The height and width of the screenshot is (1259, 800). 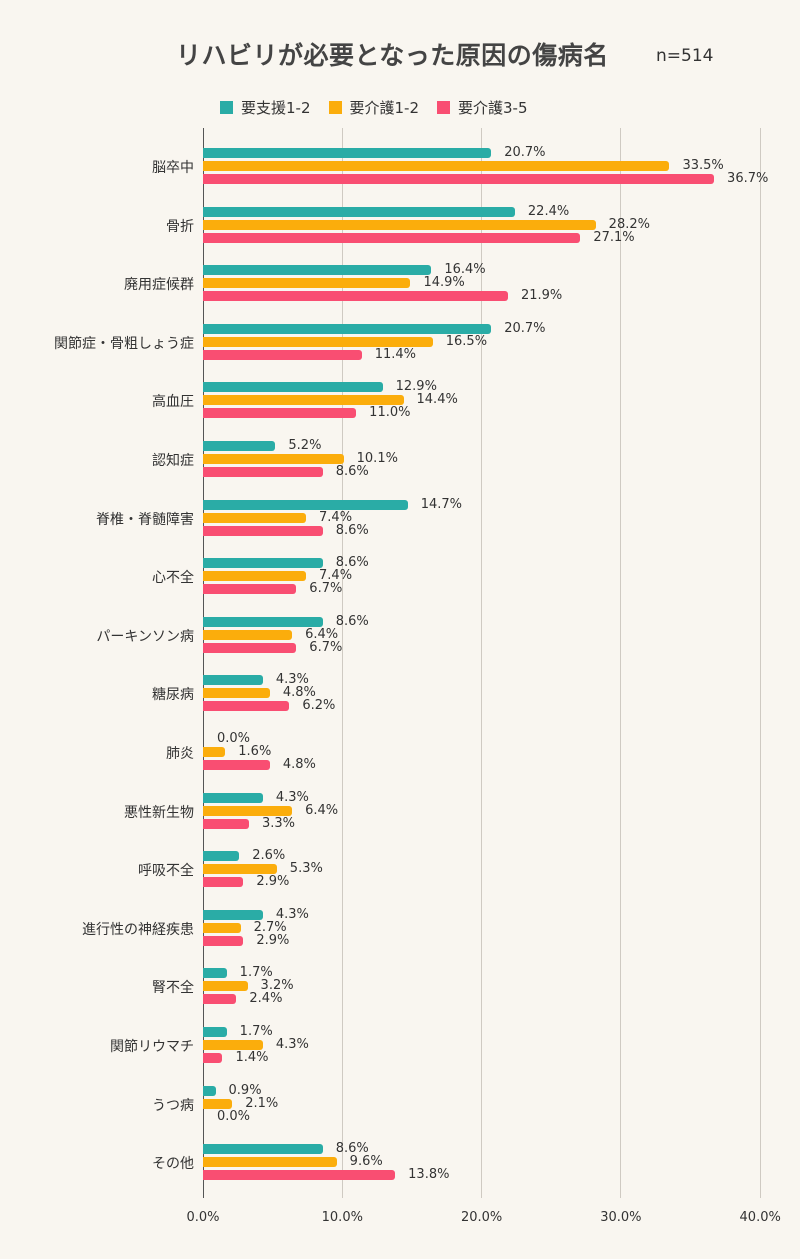 What do you see at coordinates (159, 812) in the screenshot?
I see `category-label: 悪性新生物` at bounding box center [159, 812].